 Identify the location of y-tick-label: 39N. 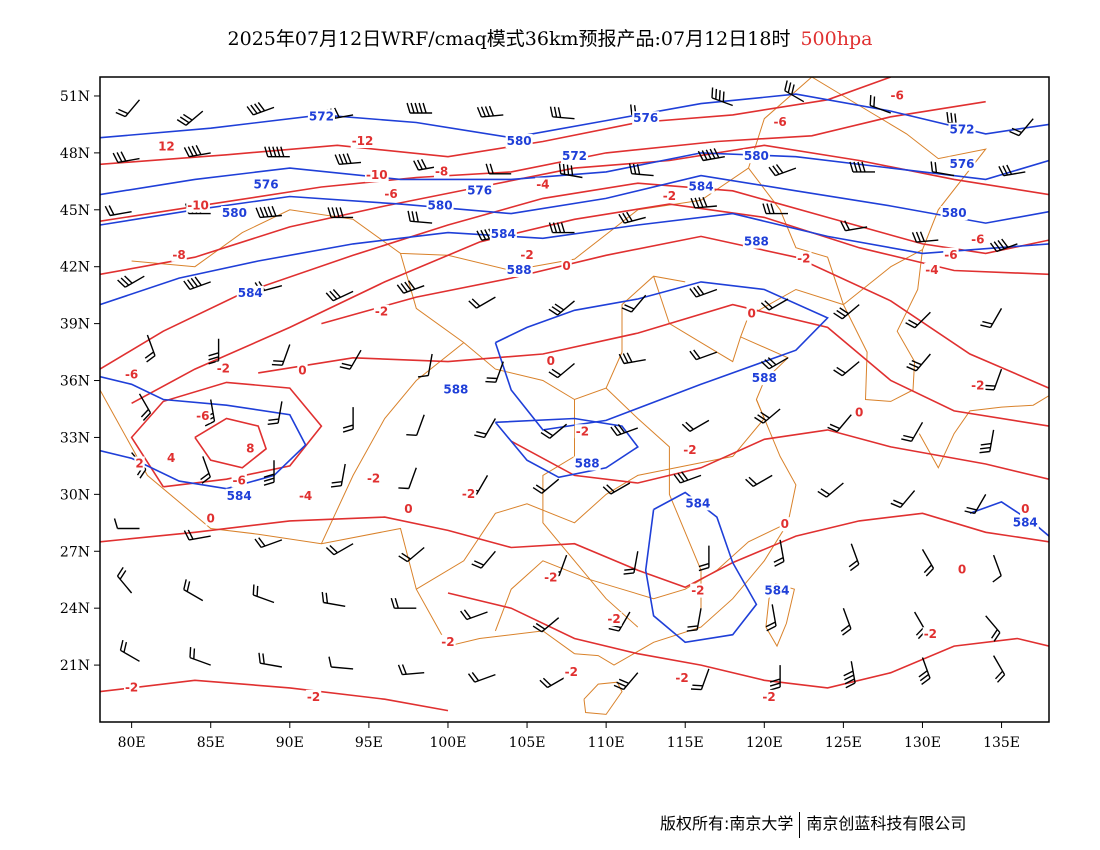
(75, 325).